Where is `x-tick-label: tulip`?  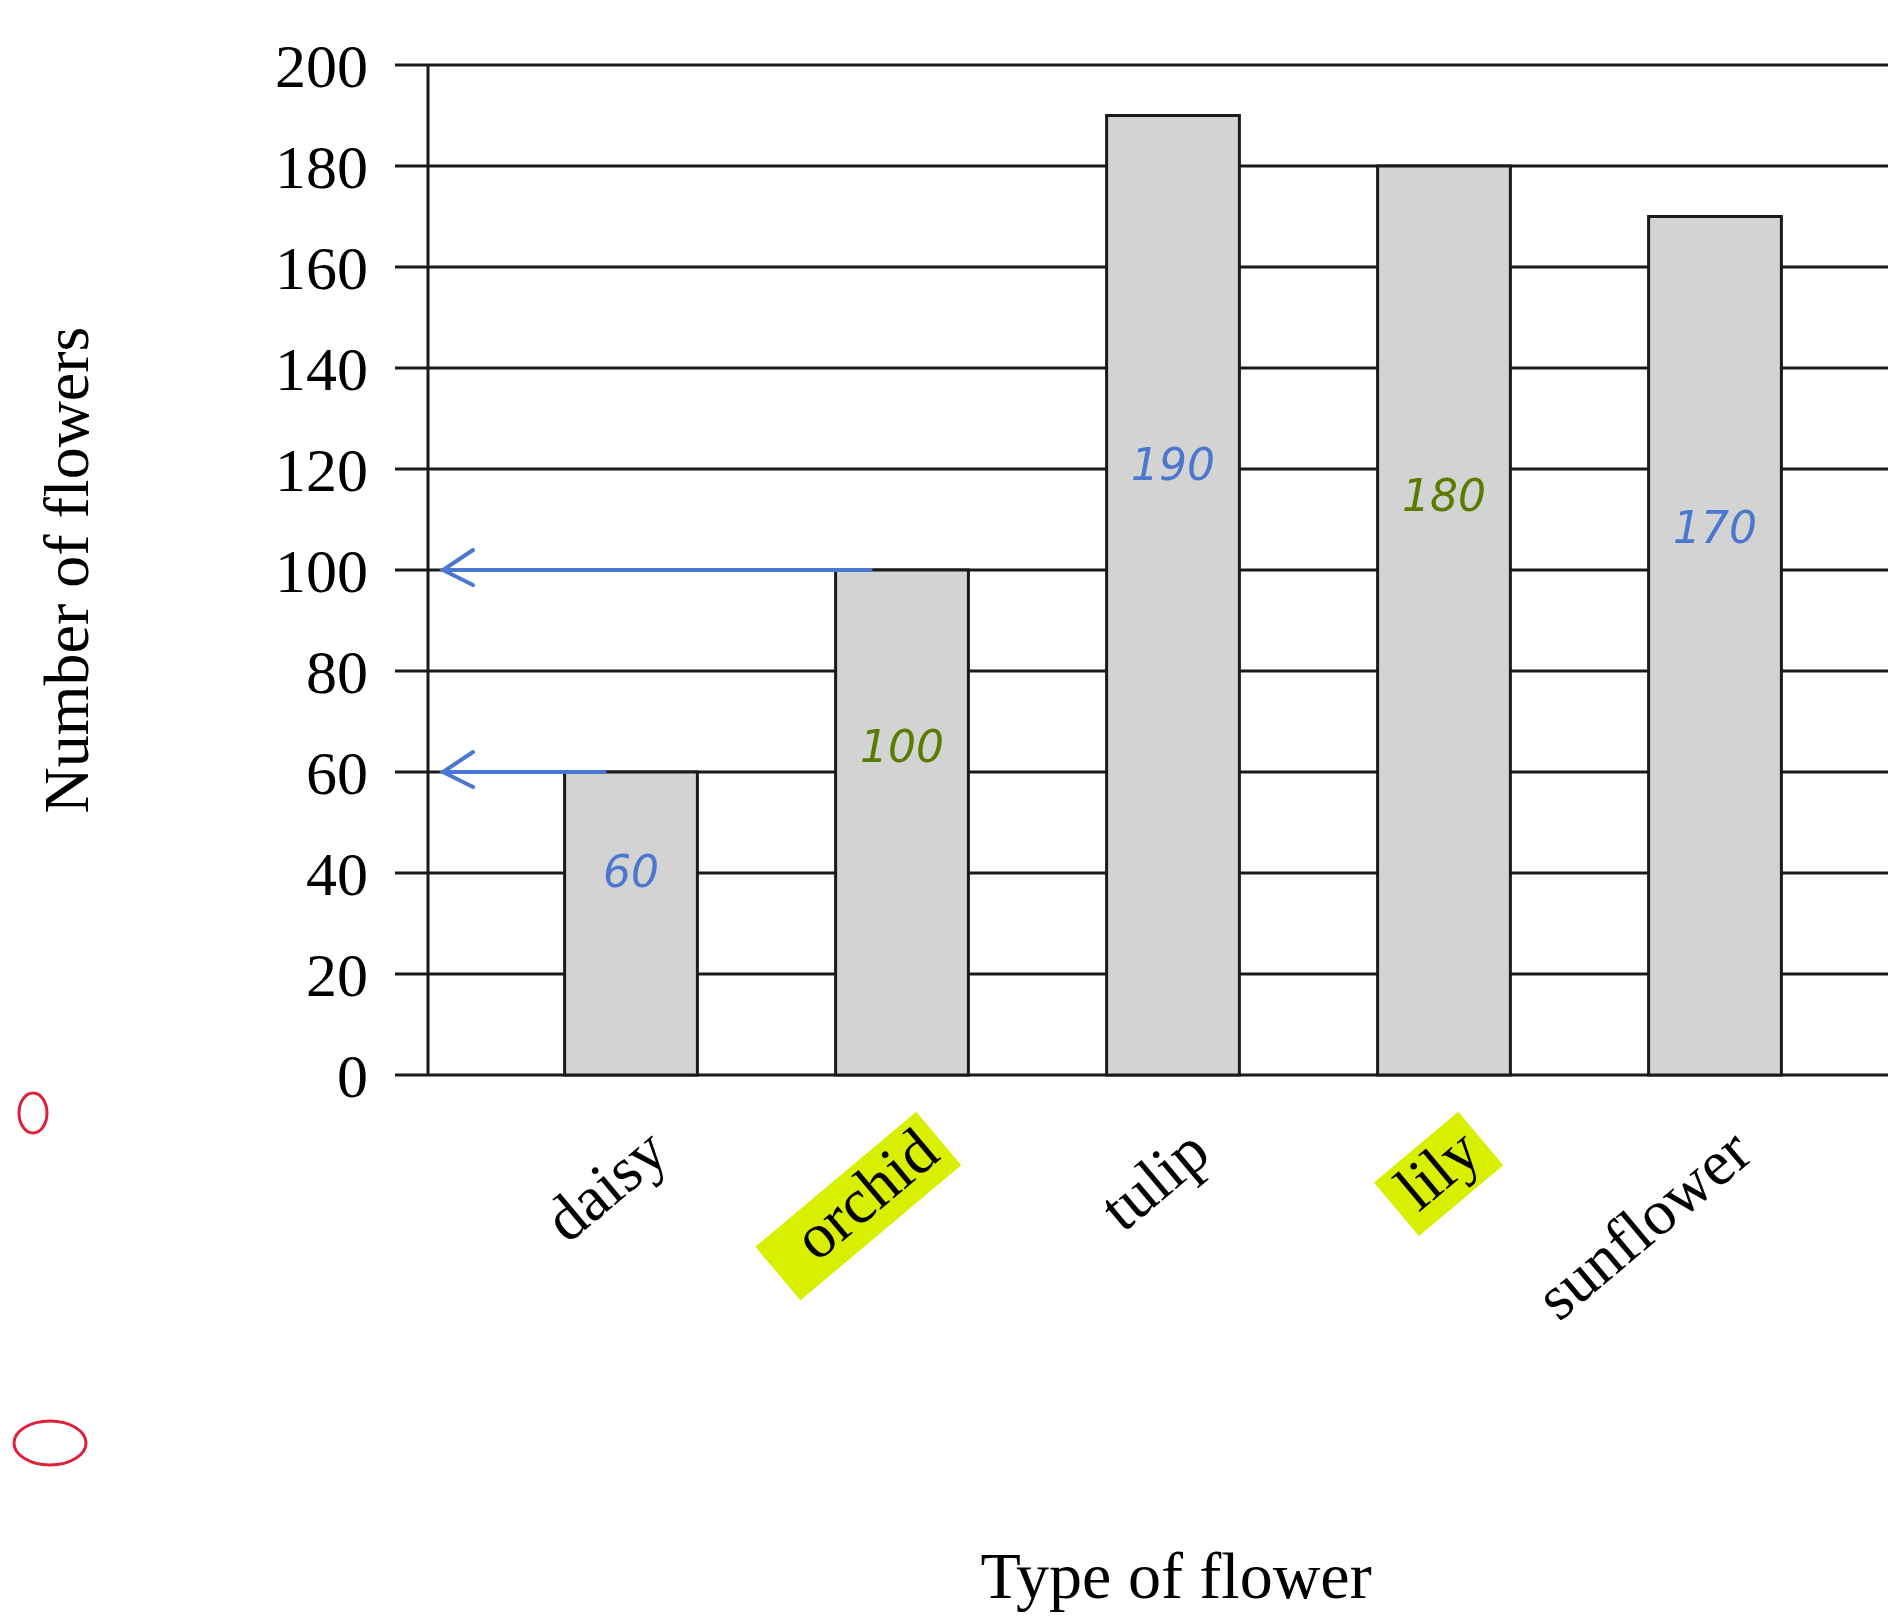 x-tick-label: tulip is located at coordinates (1154, 1179).